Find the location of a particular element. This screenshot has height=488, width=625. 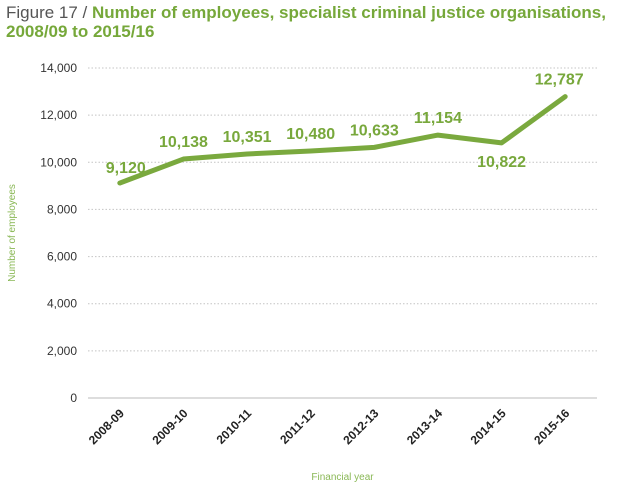

series-line is located at coordinates (342, 140).